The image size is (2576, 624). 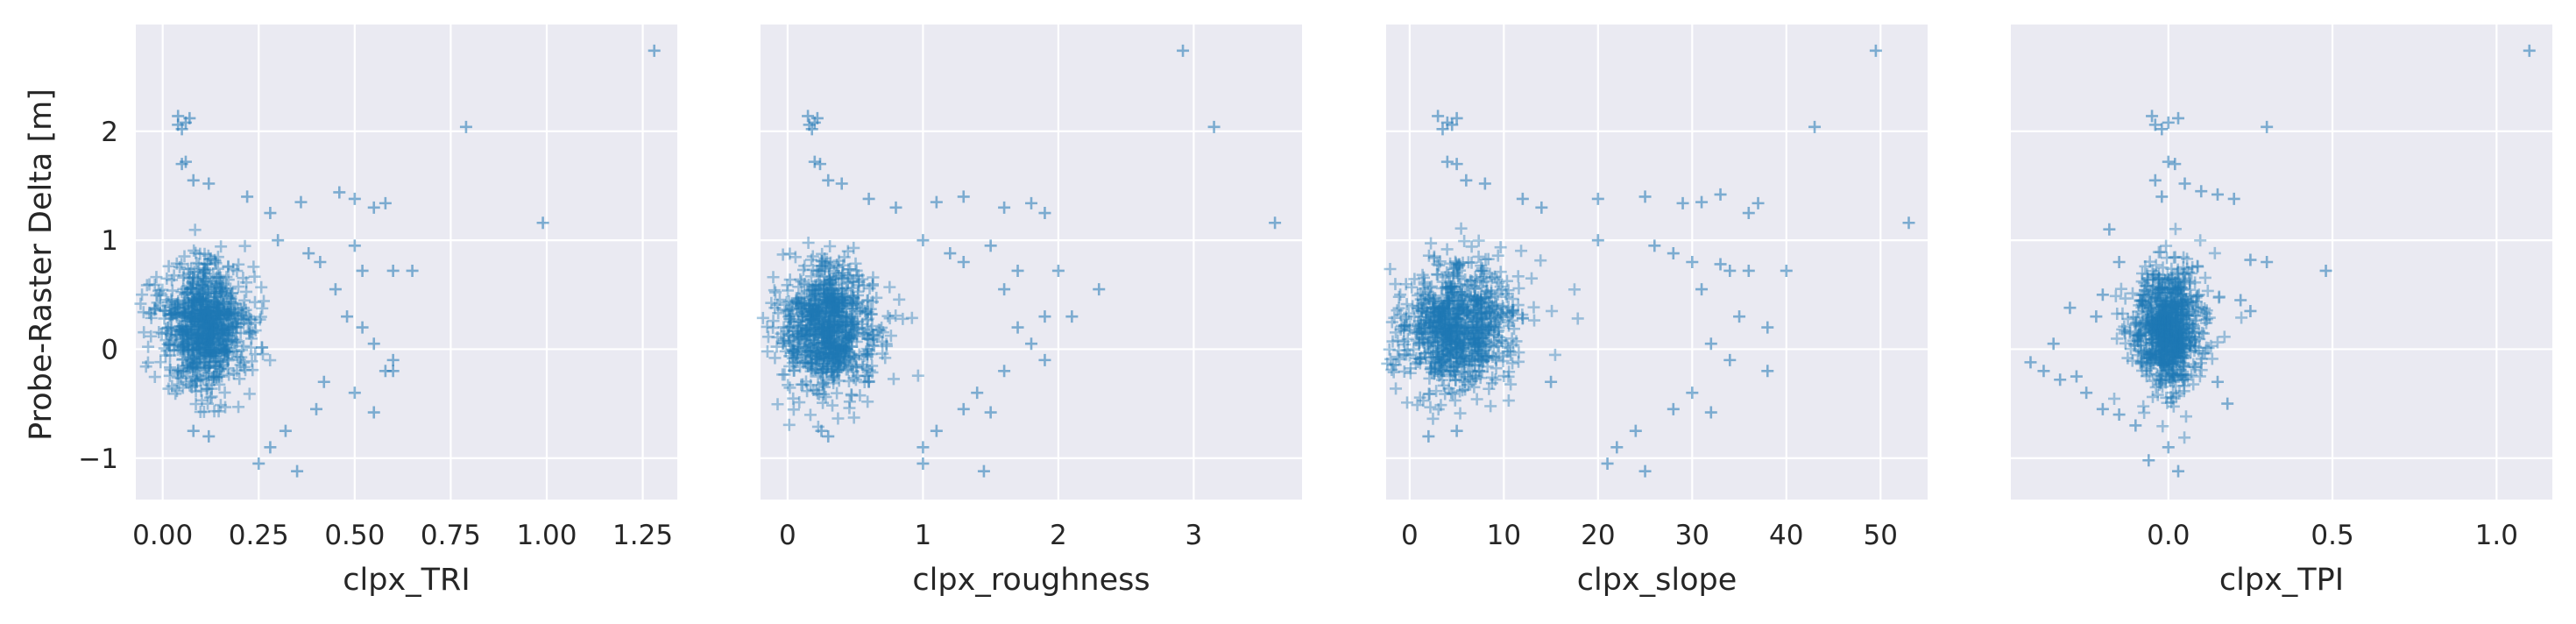 I want to click on x-tick-label: 0.0, so click(x=2168, y=535).